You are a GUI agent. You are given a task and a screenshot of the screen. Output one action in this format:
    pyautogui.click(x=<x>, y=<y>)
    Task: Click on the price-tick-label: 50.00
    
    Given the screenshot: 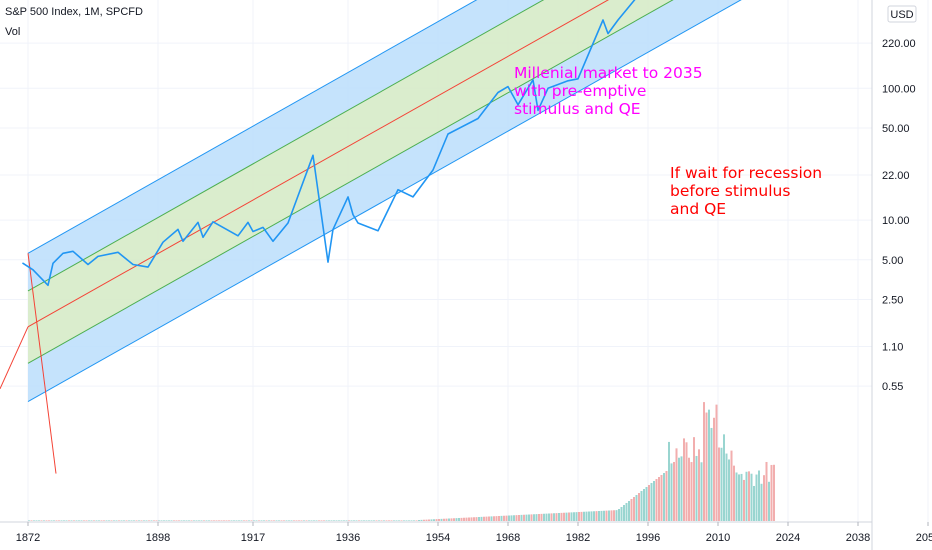 What is the action you would take?
    pyautogui.click(x=896, y=129)
    